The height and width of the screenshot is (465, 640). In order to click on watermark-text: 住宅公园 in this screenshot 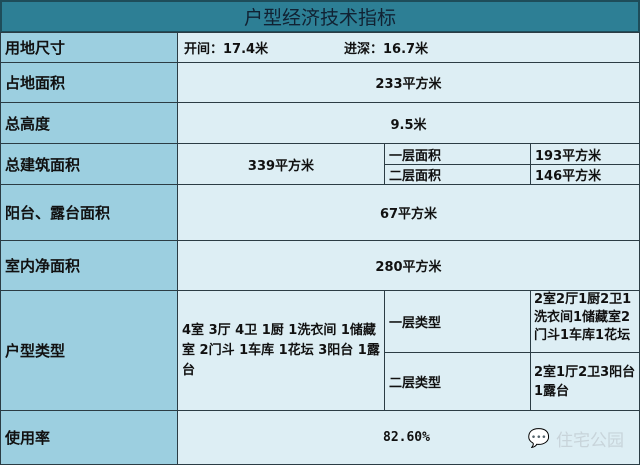, I will do `click(590, 441)`.